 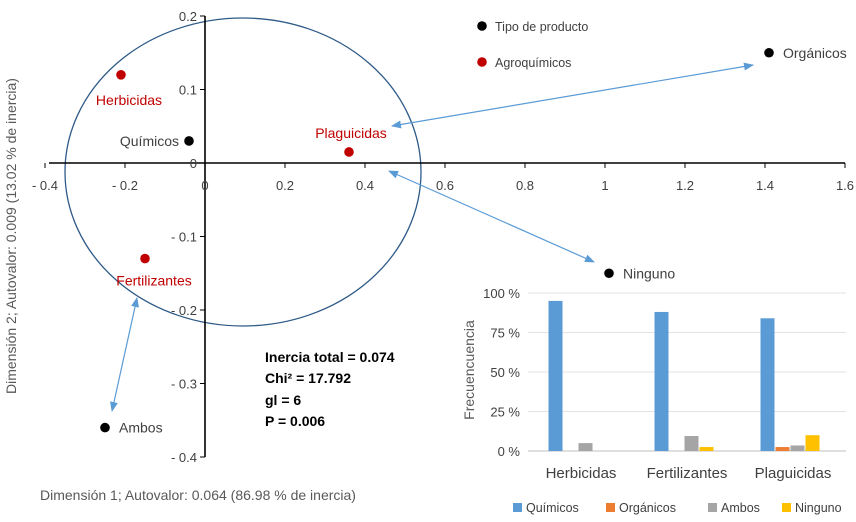 I want to click on x-tick-label: - 0.4, so click(x=45, y=185).